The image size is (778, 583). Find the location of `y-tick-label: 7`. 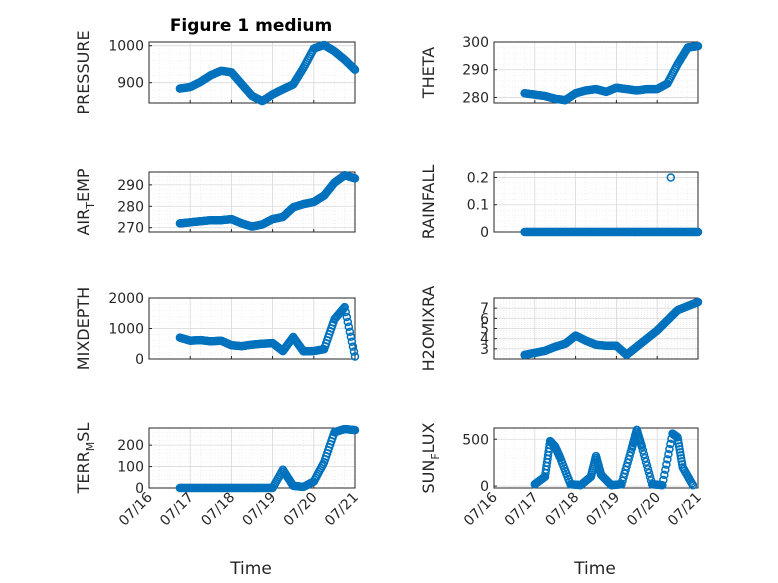

y-tick-label: 7 is located at coordinates (484, 309).